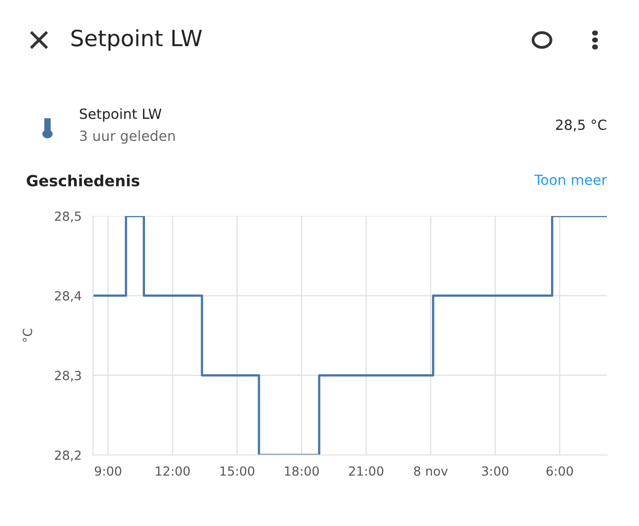  Describe the element at coordinates (27, 335) in the screenshot. I see `y-axis-title: °C` at that location.